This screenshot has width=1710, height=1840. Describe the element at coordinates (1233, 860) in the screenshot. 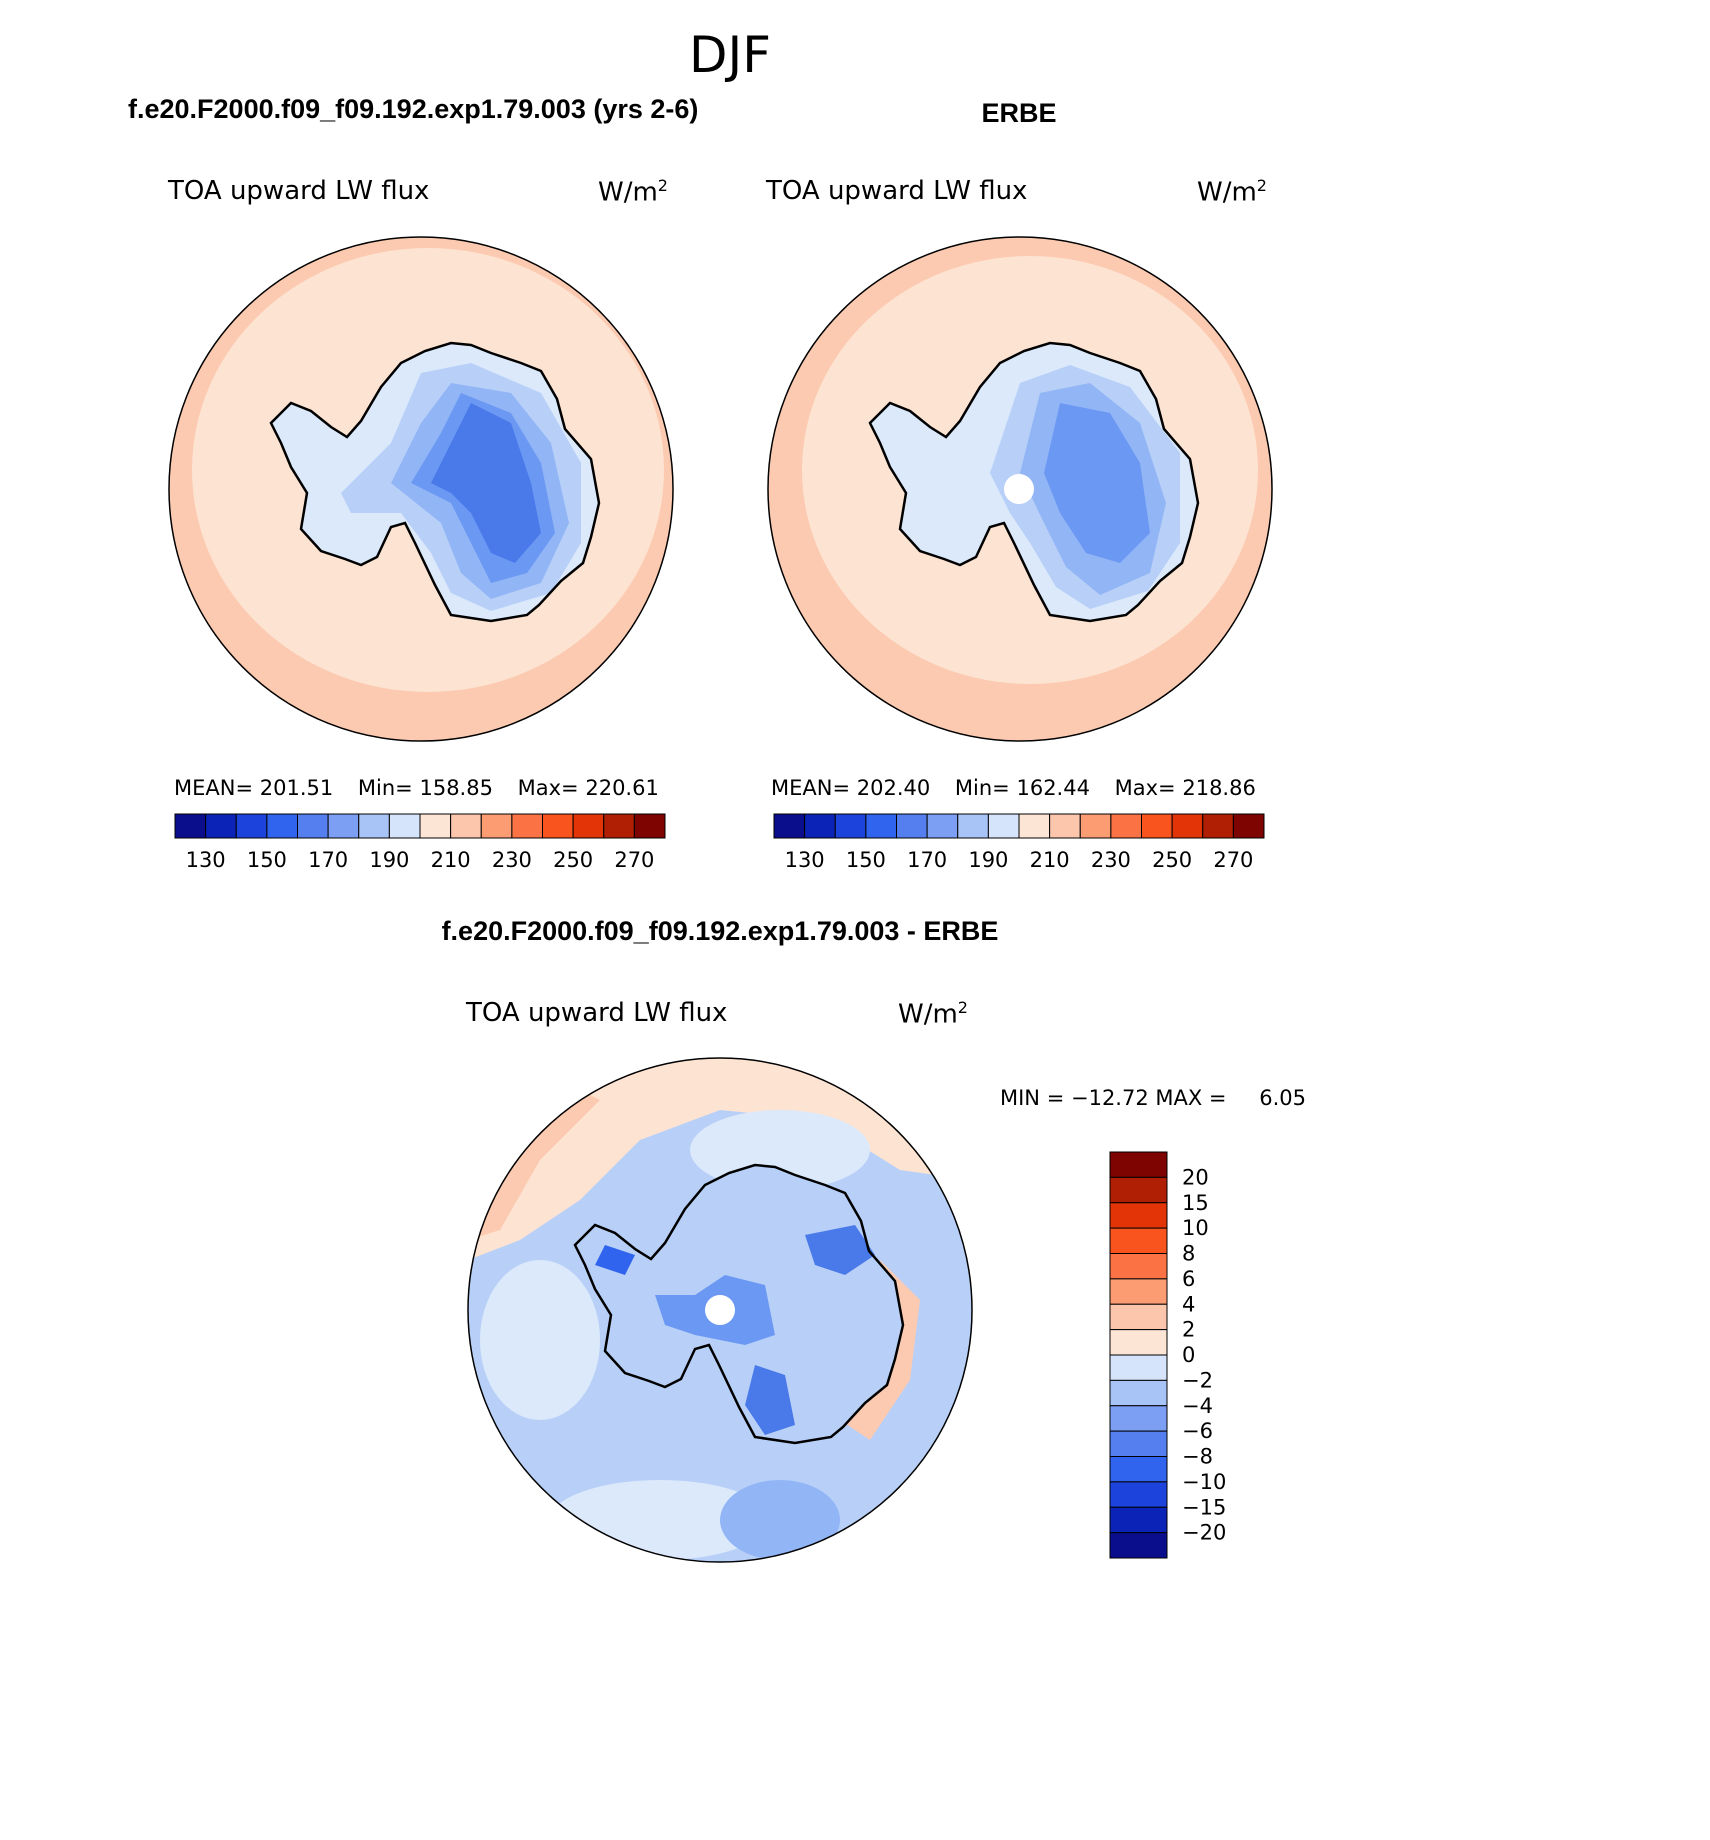

I see `panel-2-colorbar-tick-label: 270` at that location.